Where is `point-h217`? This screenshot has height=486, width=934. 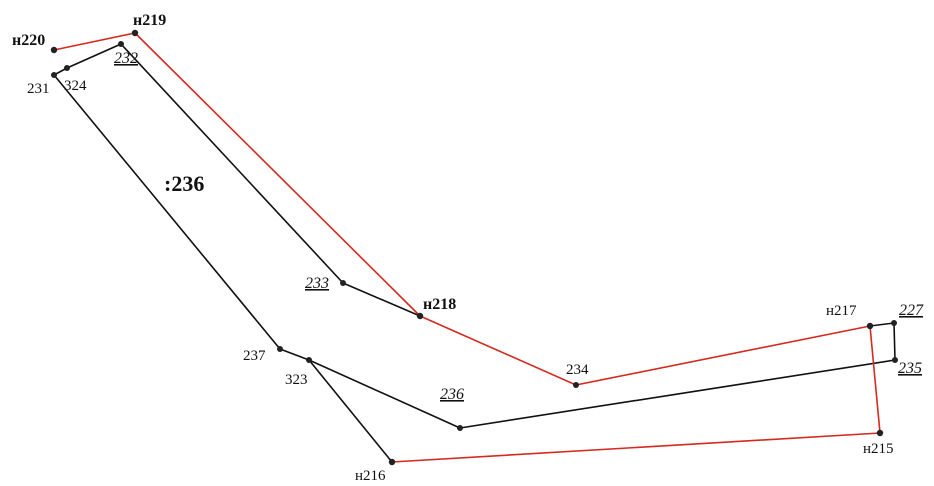 point-h217 is located at coordinates (870, 326).